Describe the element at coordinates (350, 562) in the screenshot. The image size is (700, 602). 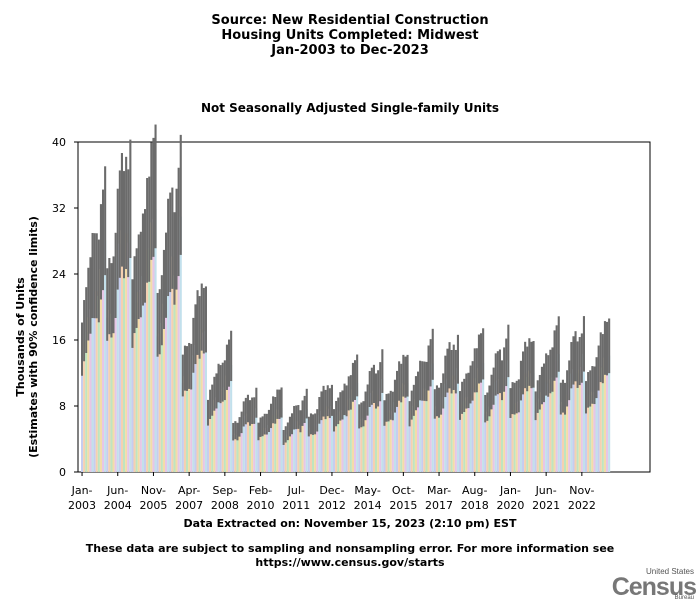
I see `census-url: https://www.census.gov/starts` at that location.